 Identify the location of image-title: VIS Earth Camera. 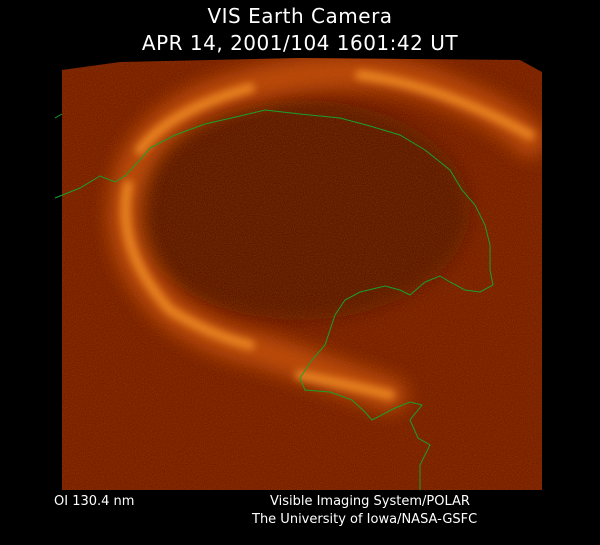
(300, 16).